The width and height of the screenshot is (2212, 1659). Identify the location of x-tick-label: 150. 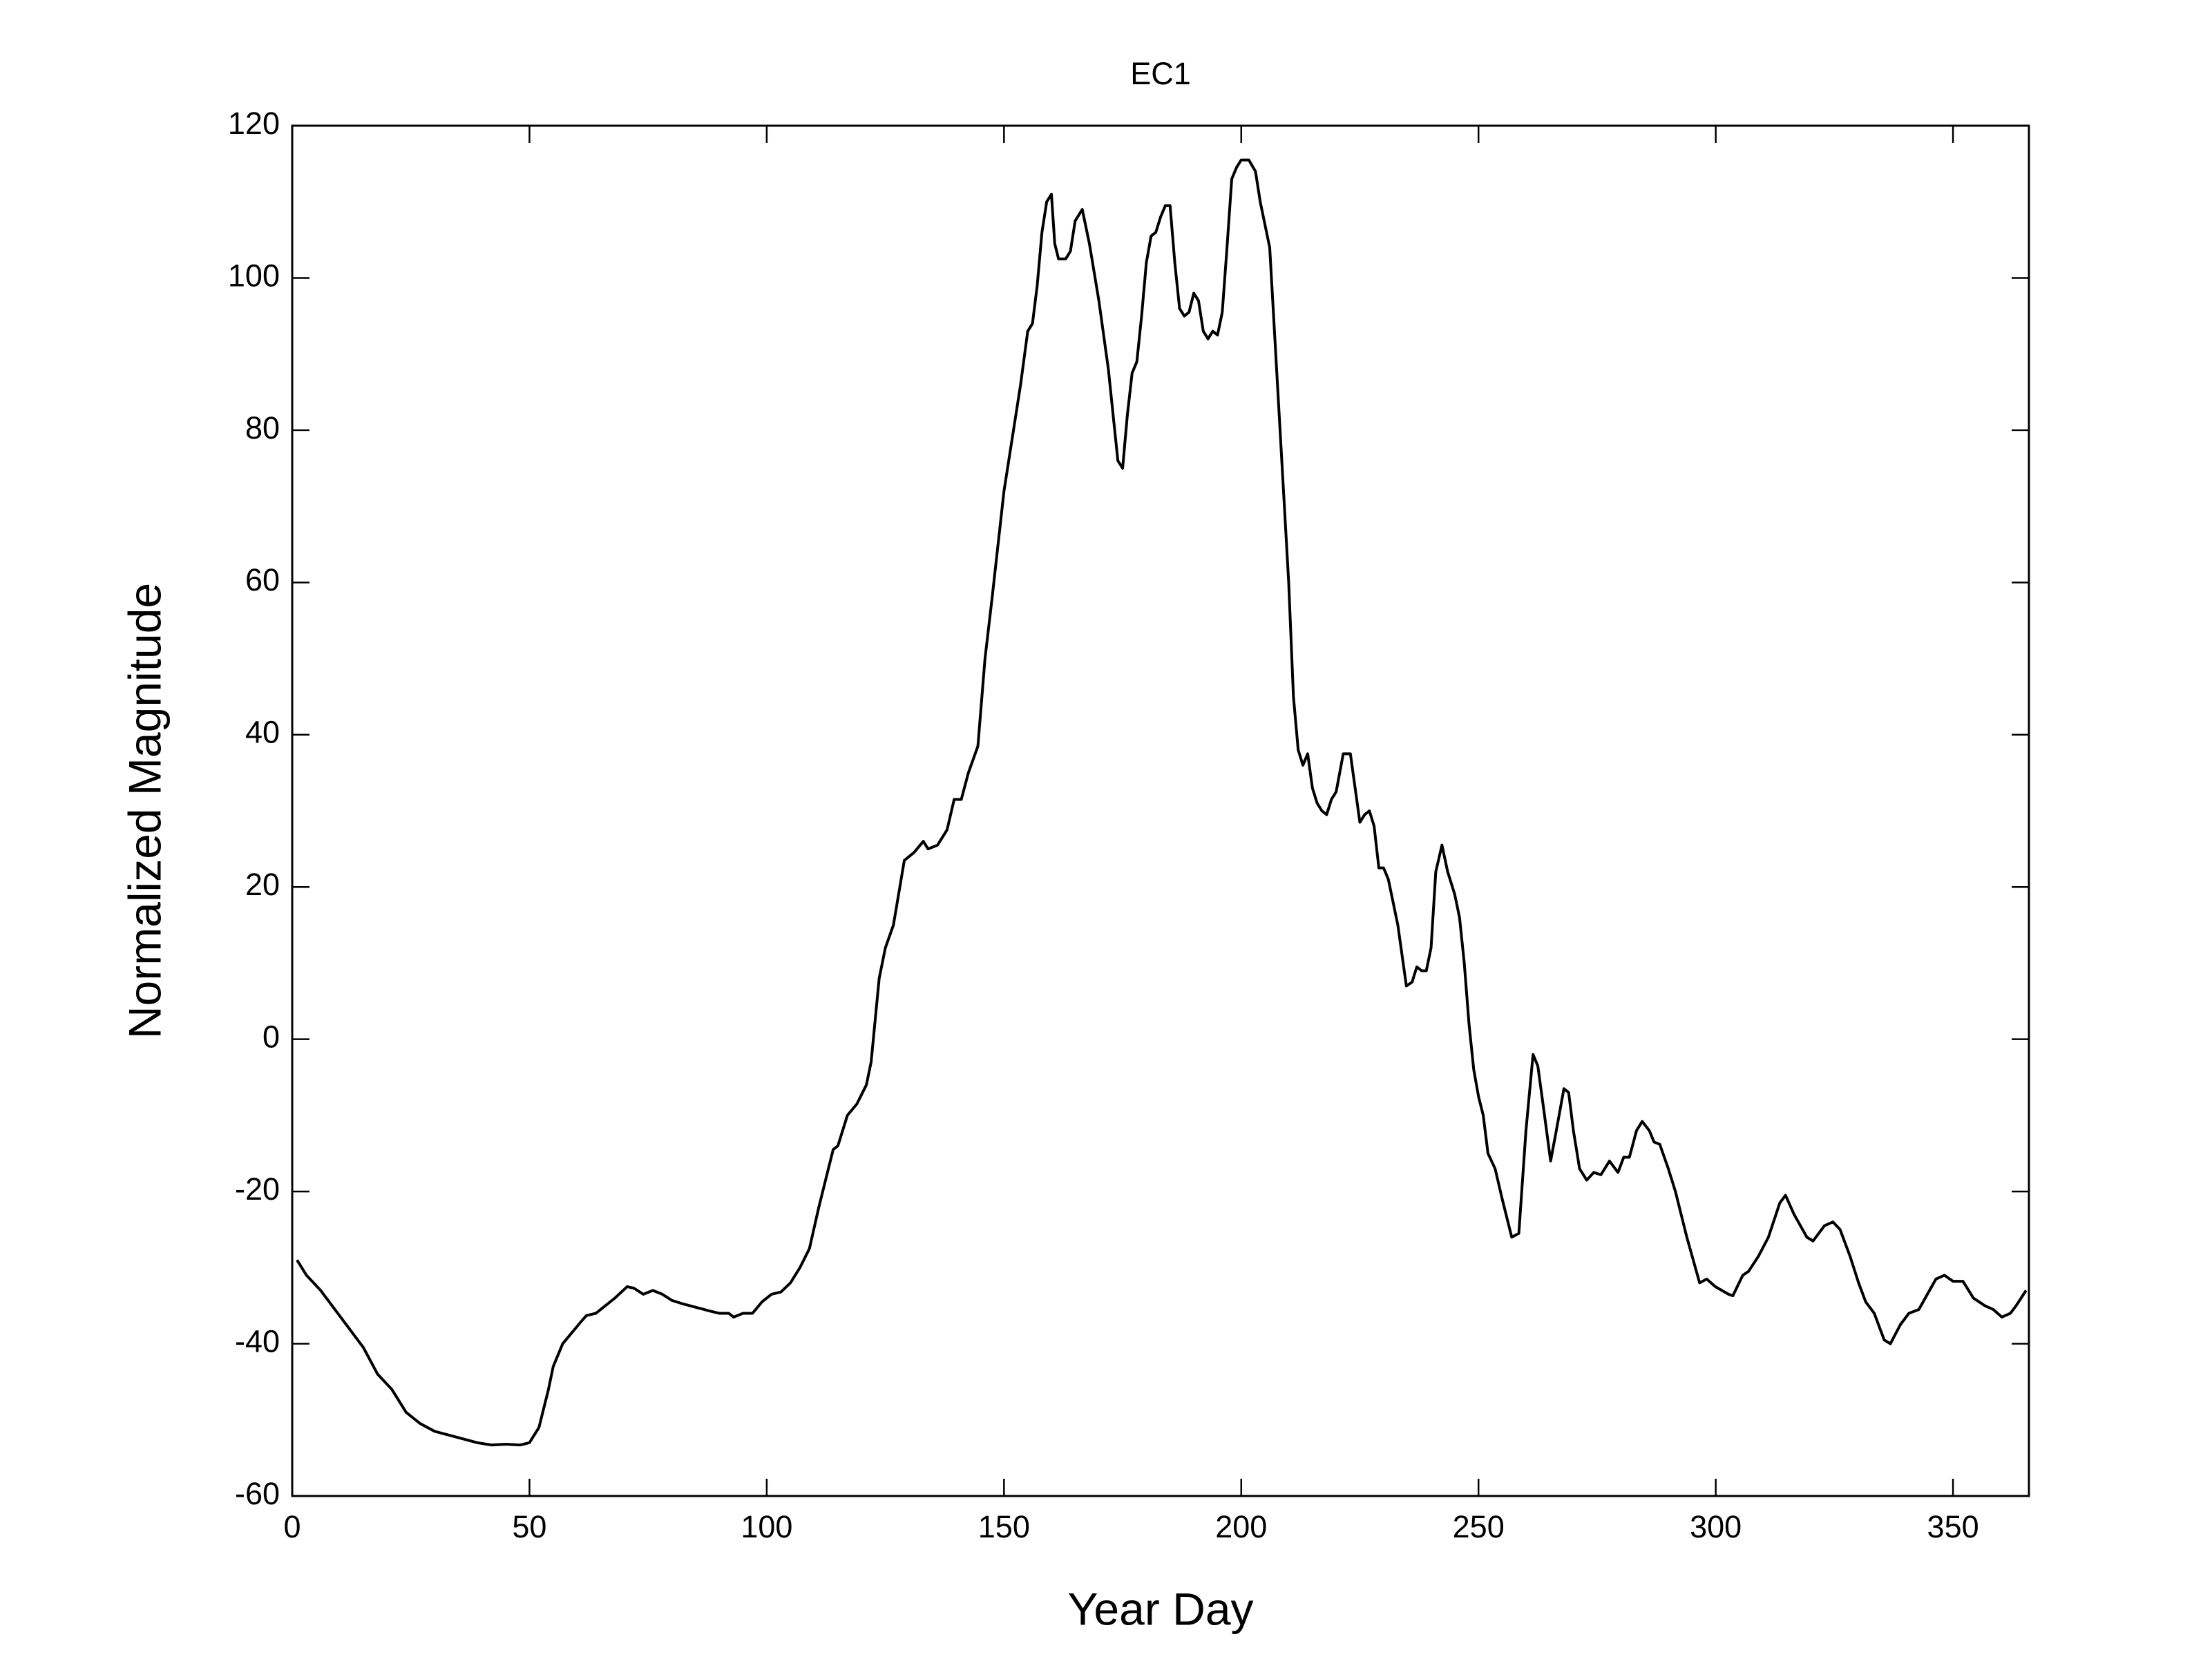
(1004, 1526).